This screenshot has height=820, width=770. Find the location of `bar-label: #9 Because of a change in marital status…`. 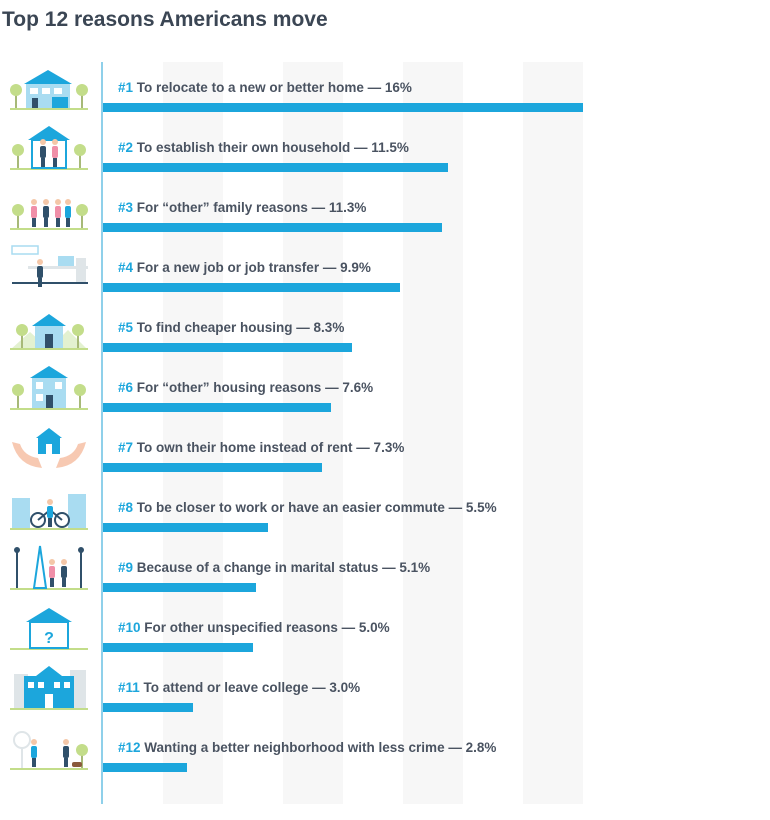

bar-label: #9 Because of a change in marital status… is located at coordinates (274, 567).